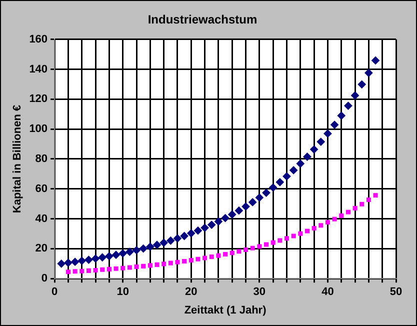 The image size is (417, 326). I want to click on y-tick-label: 0, so click(44, 278).